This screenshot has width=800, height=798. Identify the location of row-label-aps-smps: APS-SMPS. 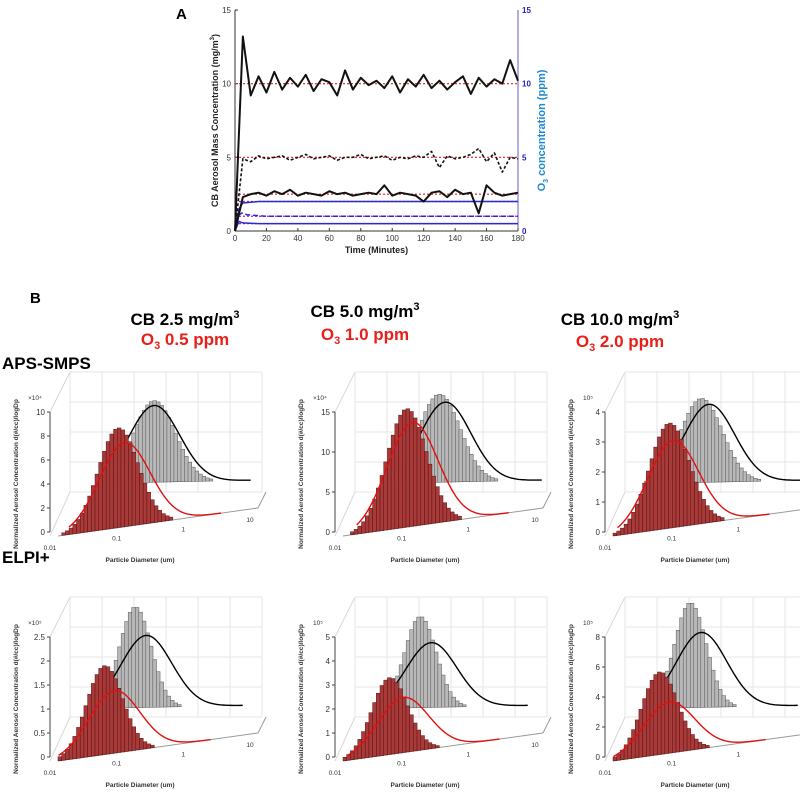
(46, 363).